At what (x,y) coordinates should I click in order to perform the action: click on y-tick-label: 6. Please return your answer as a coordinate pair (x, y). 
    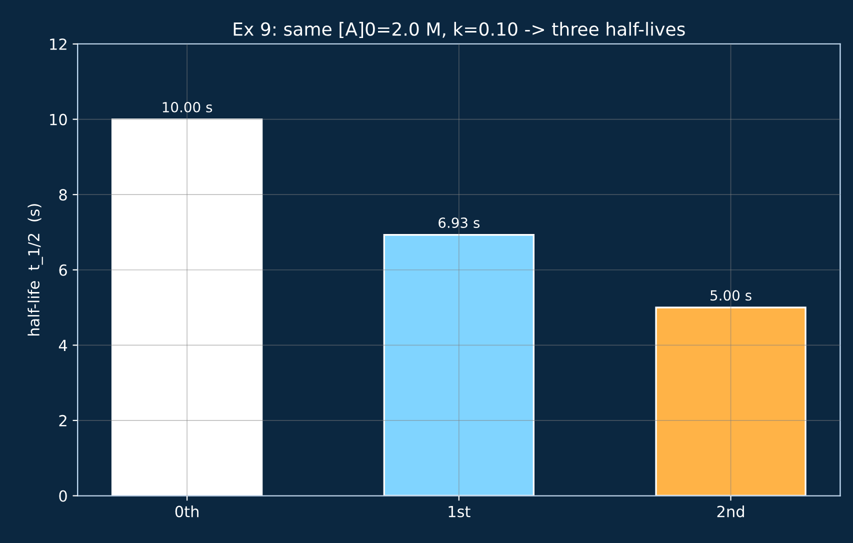
    Looking at the image, I should click on (63, 270).